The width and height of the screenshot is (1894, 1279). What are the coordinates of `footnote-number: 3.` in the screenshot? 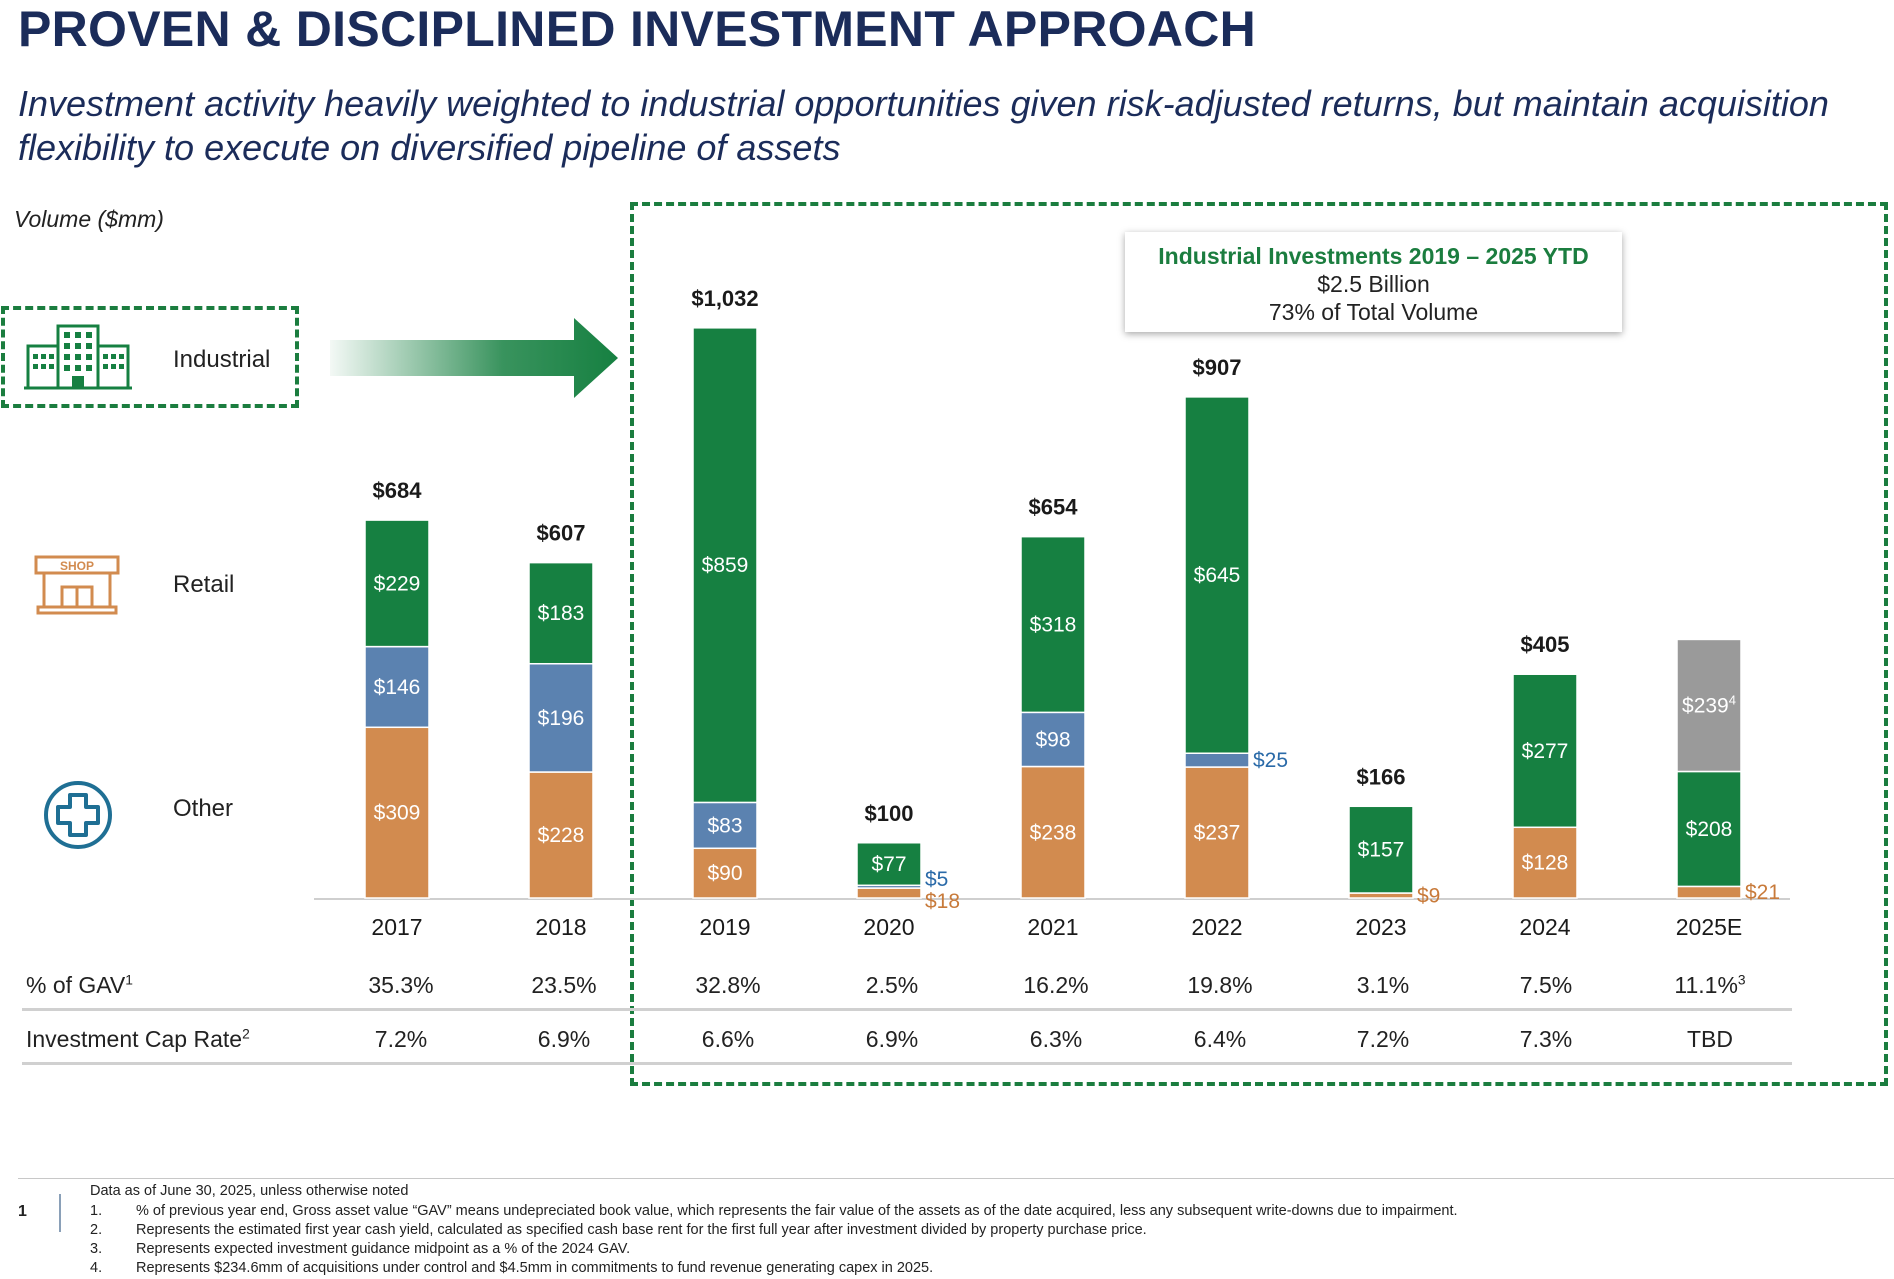 It's located at (96, 1249).